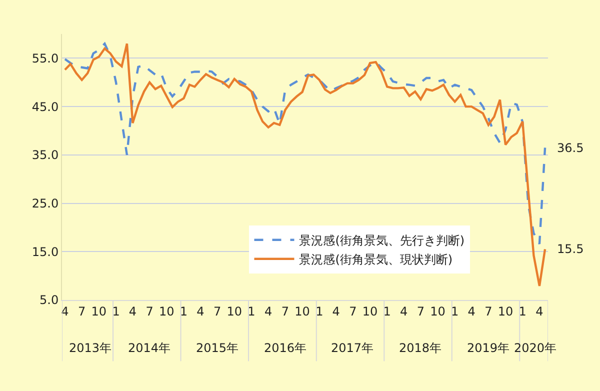 The image size is (600, 391). I want to click on x2-tick-label: 2019年, so click(488, 348).